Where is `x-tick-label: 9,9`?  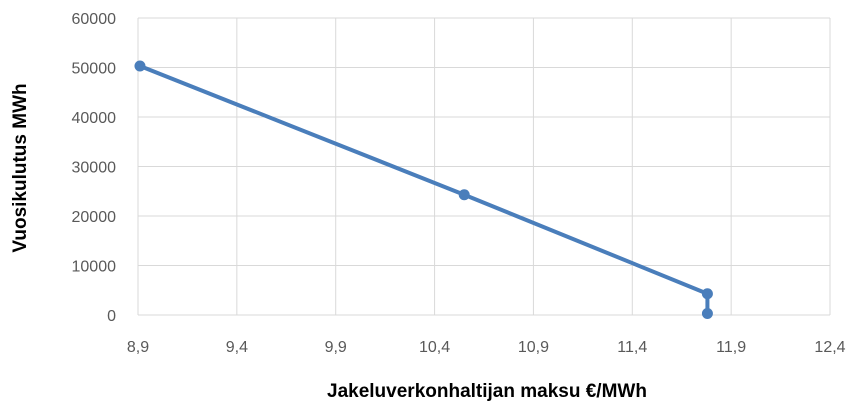
x-tick-label: 9,9 is located at coordinates (336, 347).